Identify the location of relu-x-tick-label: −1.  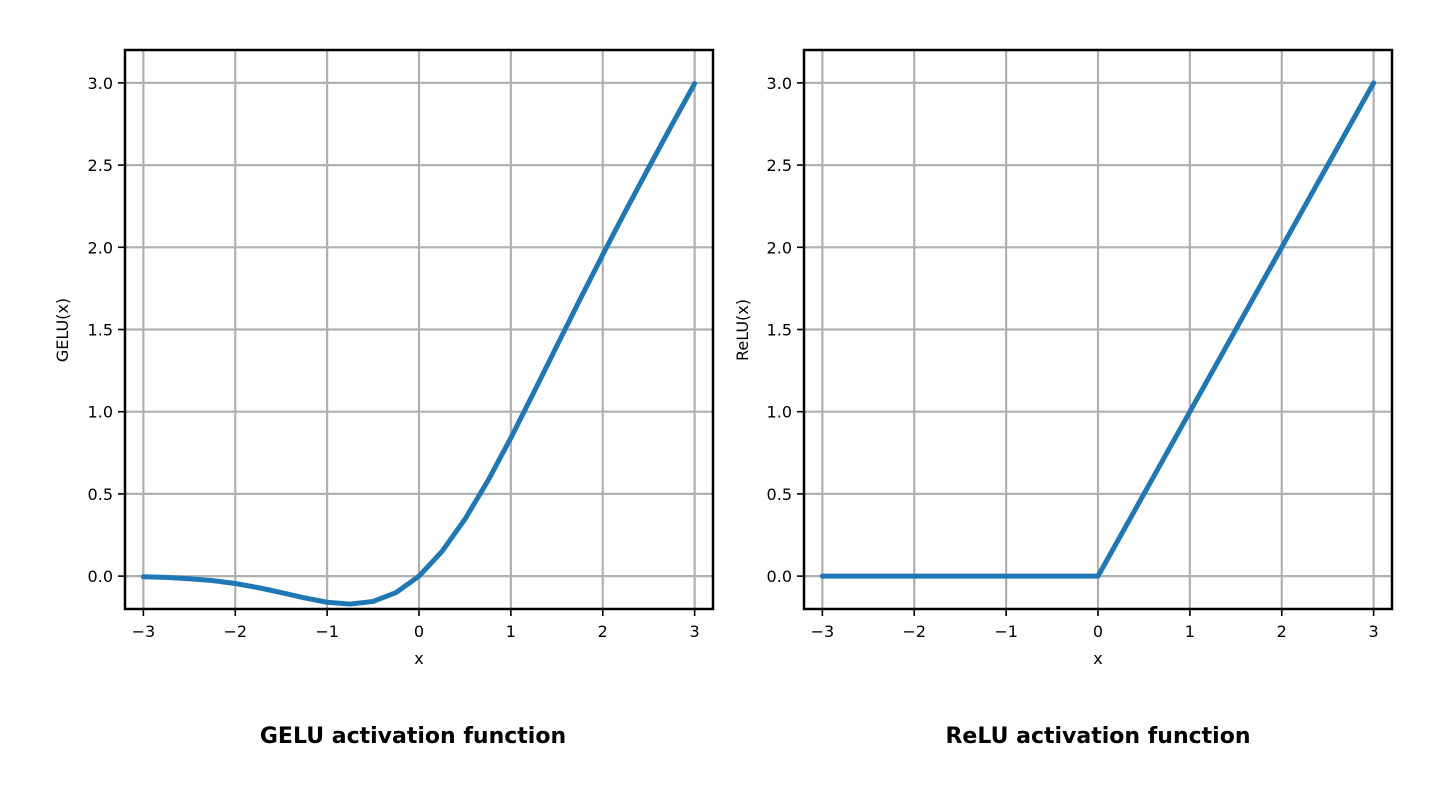
(1006, 631).